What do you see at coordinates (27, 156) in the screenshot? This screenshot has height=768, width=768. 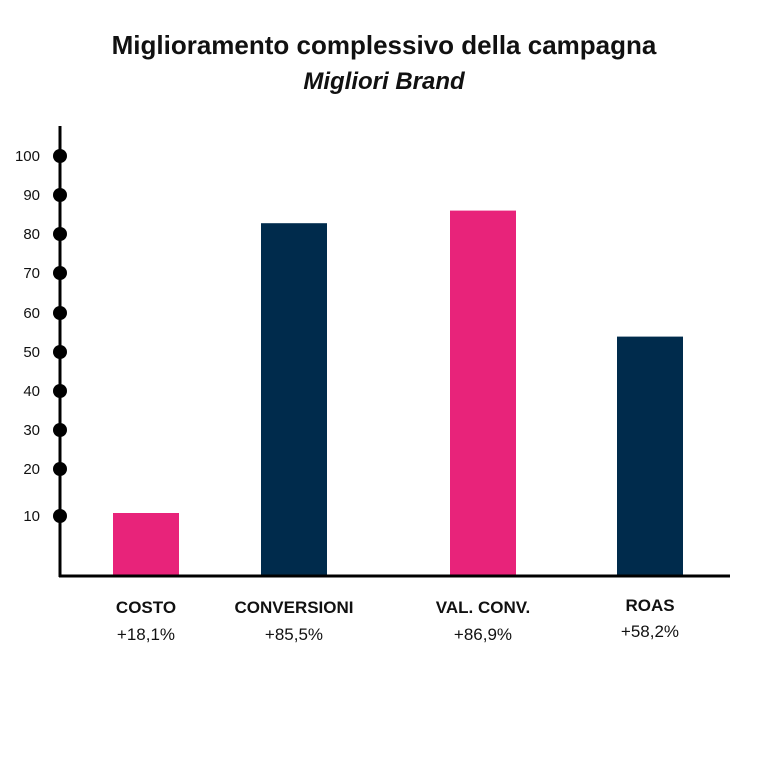 I see `y-tick-label-100: 100` at bounding box center [27, 156].